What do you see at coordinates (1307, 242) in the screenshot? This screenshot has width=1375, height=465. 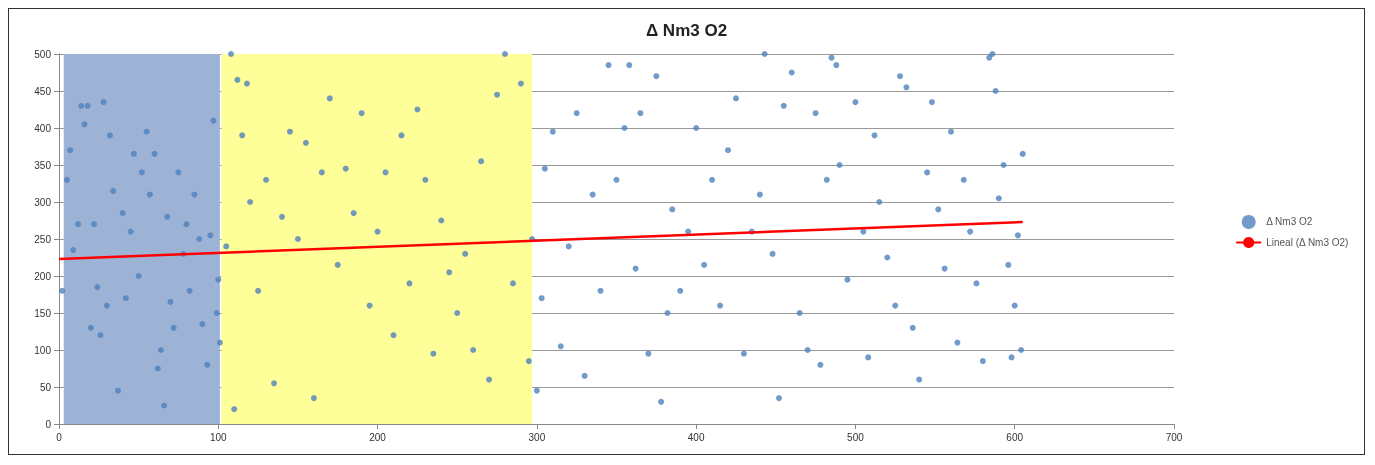 I see `legend-label: Lineal (Δ Nm3 O2)` at bounding box center [1307, 242].